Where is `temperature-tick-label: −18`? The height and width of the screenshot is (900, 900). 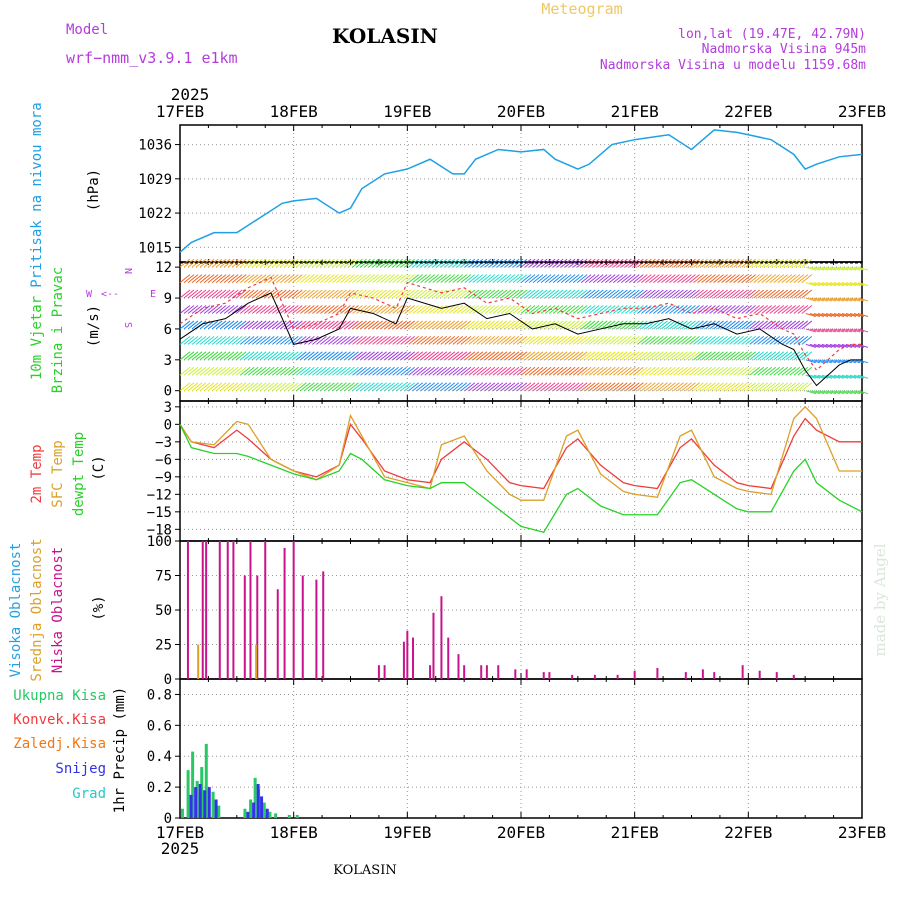 temperature-tick-label: −18 is located at coordinates (159, 530).